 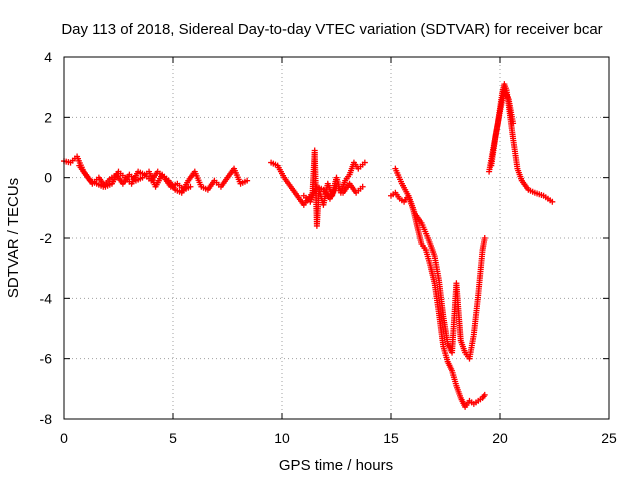 I want to click on x-tick-label: 25, so click(x=609, y=438).